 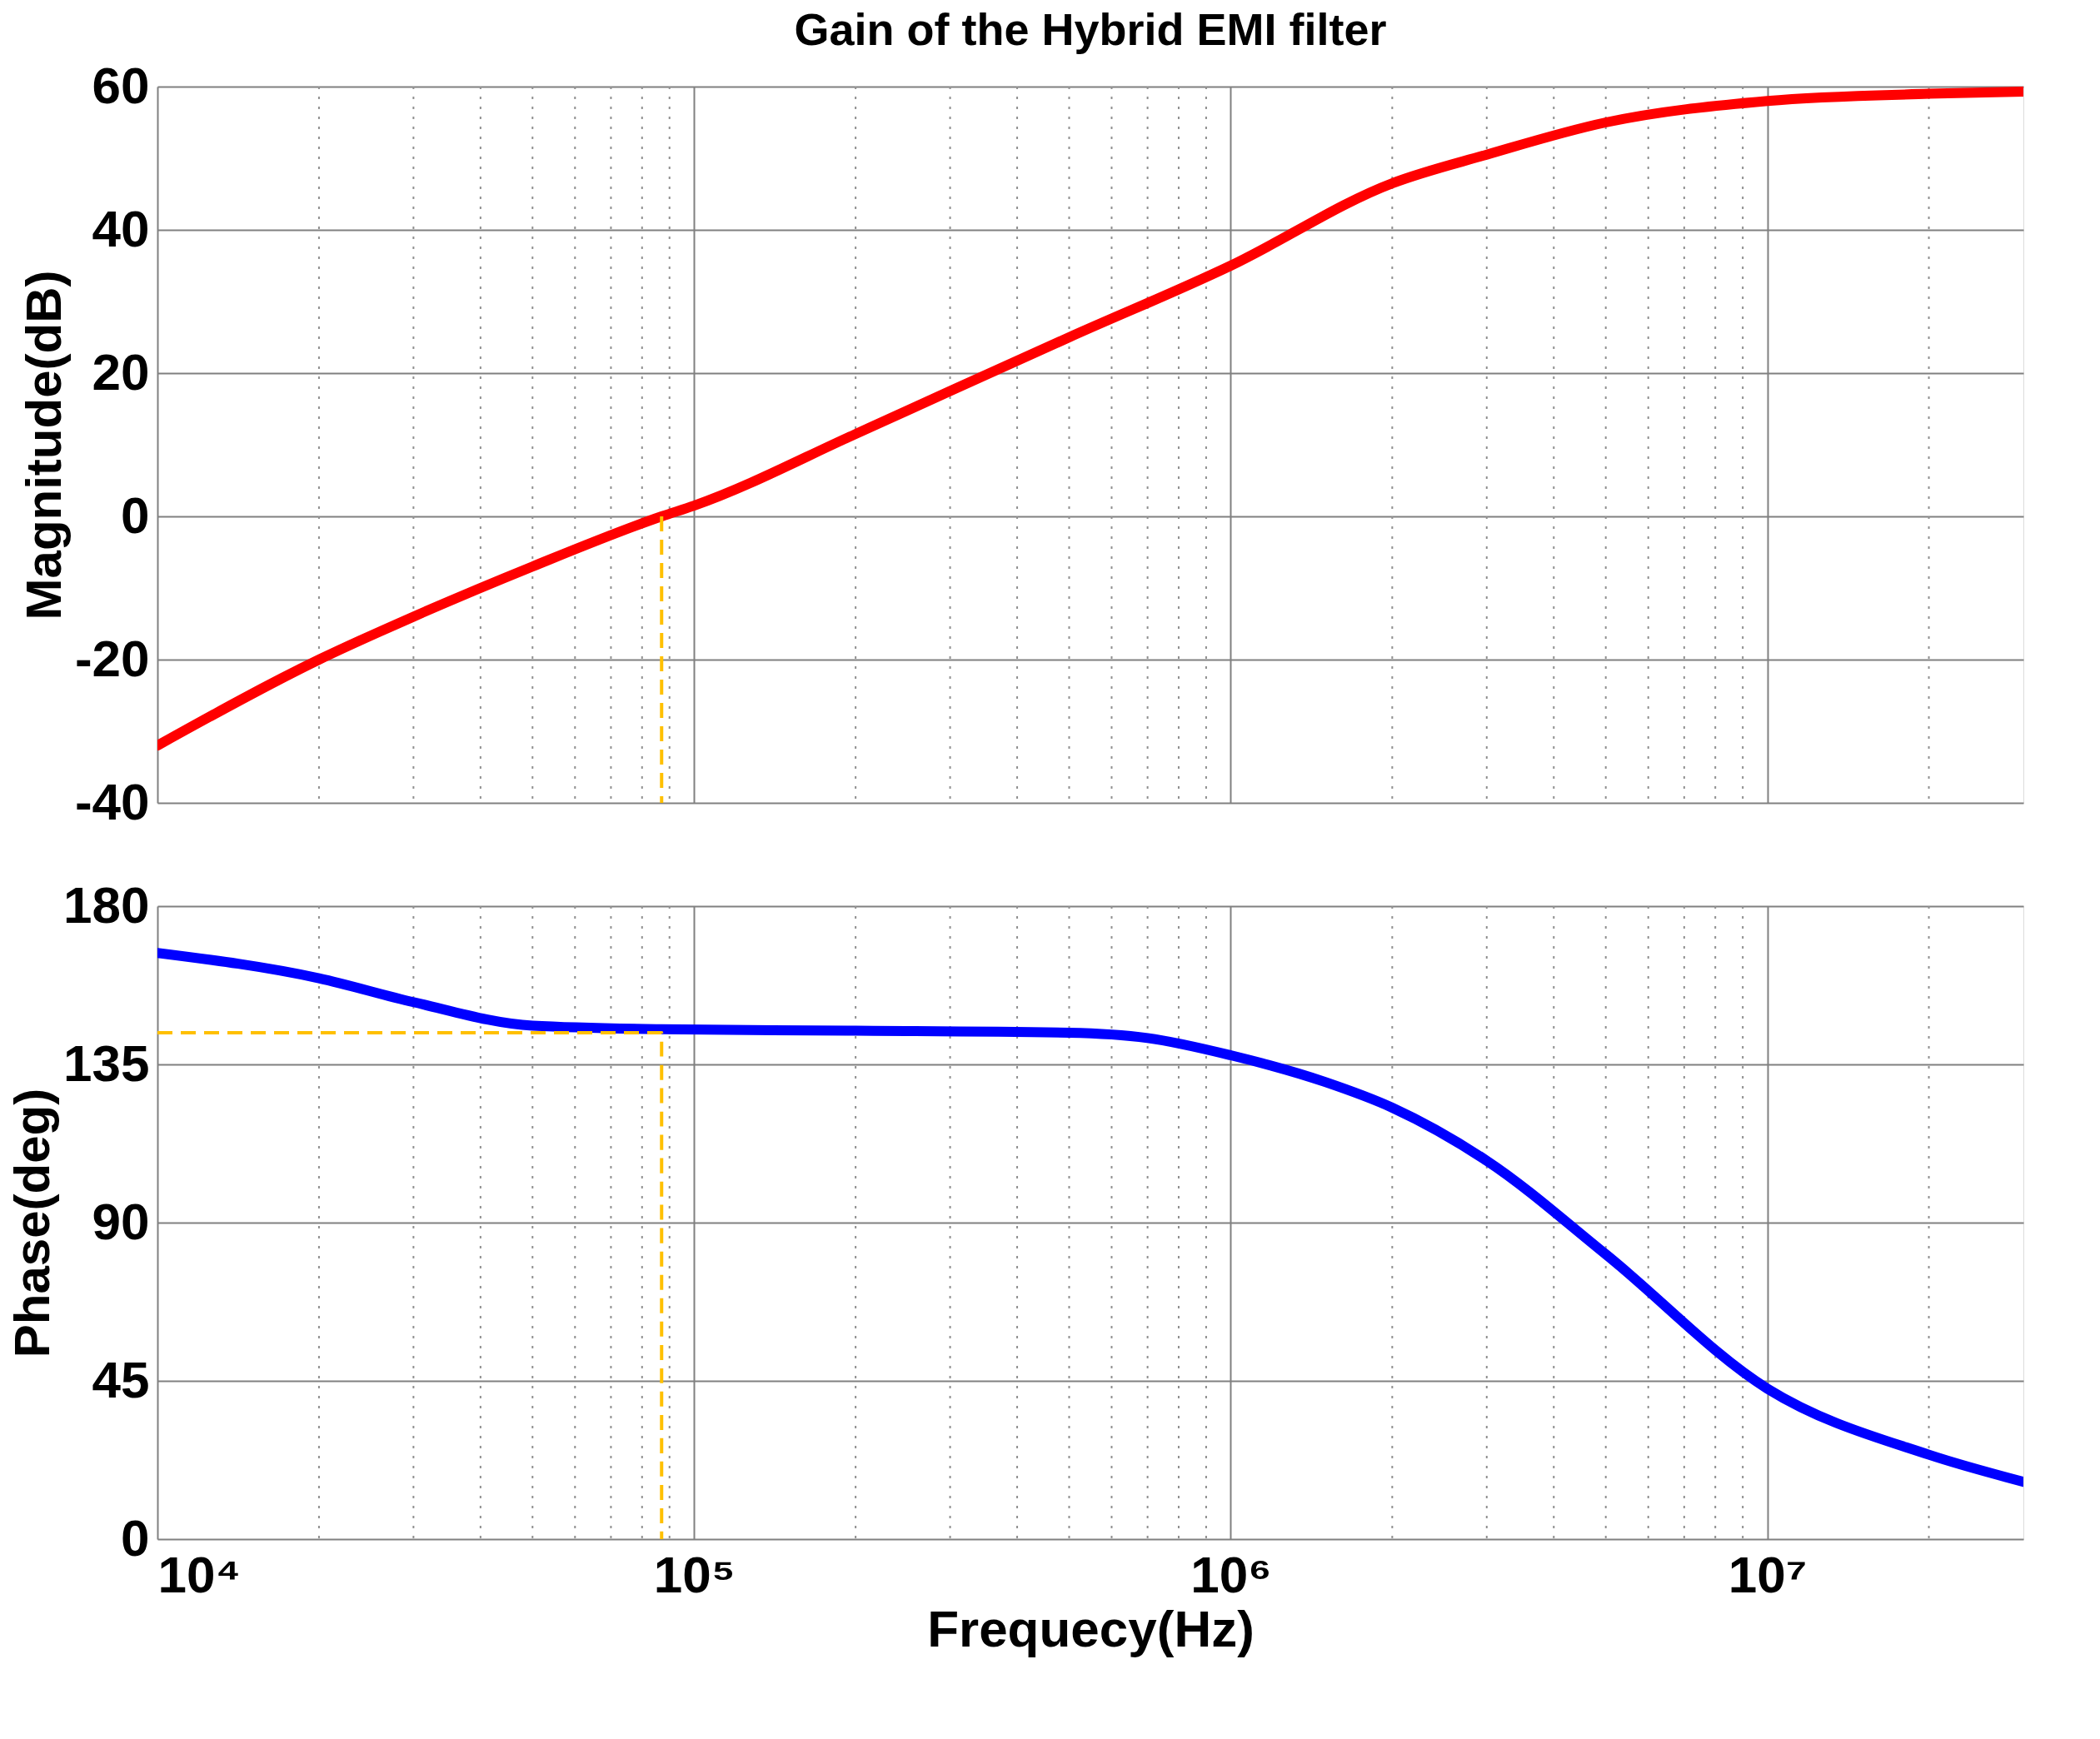 What do you see at coordinates (121, 85) in the screenshot?
I see `y-tick-label: 60` at bounding box center [121, 85].